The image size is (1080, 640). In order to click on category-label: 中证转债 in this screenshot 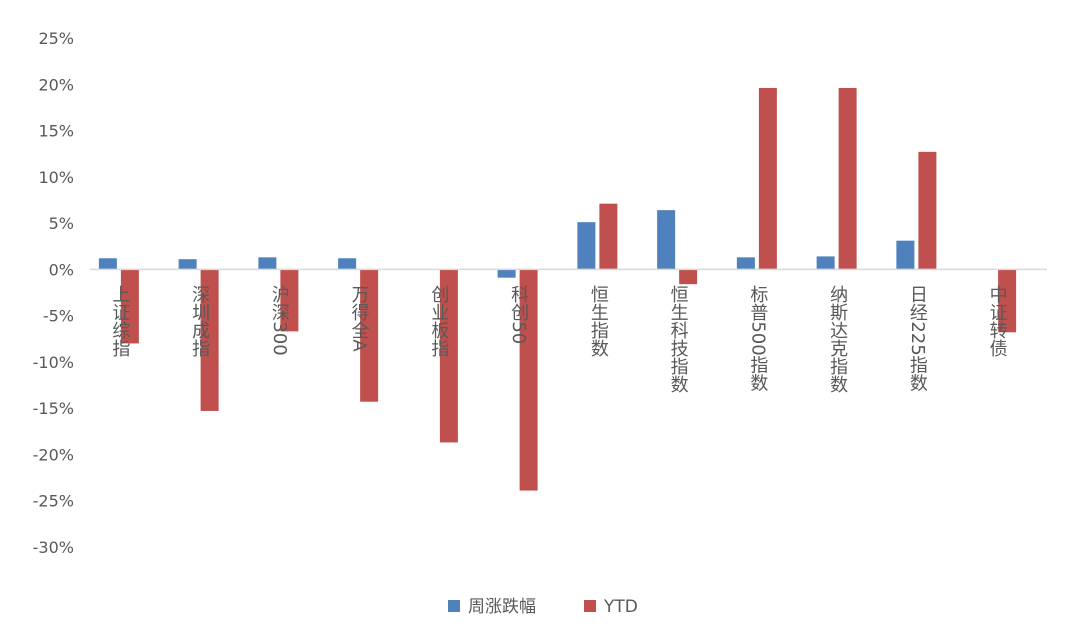, I will do `click(997, 321)`.